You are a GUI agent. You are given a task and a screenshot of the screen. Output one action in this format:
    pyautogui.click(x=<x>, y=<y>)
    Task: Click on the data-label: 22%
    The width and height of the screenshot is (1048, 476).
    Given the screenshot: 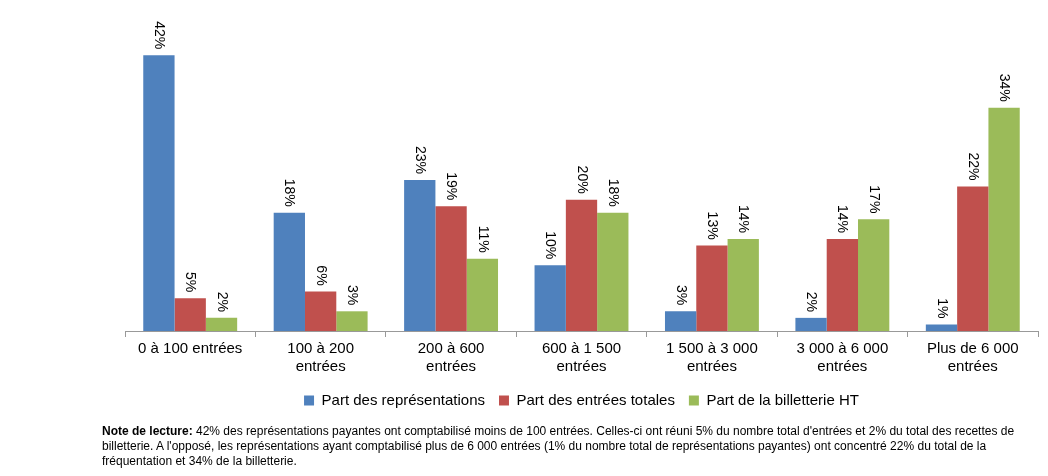 What is the action you would take?
    pyautogui.click(x=973, y=166)
    